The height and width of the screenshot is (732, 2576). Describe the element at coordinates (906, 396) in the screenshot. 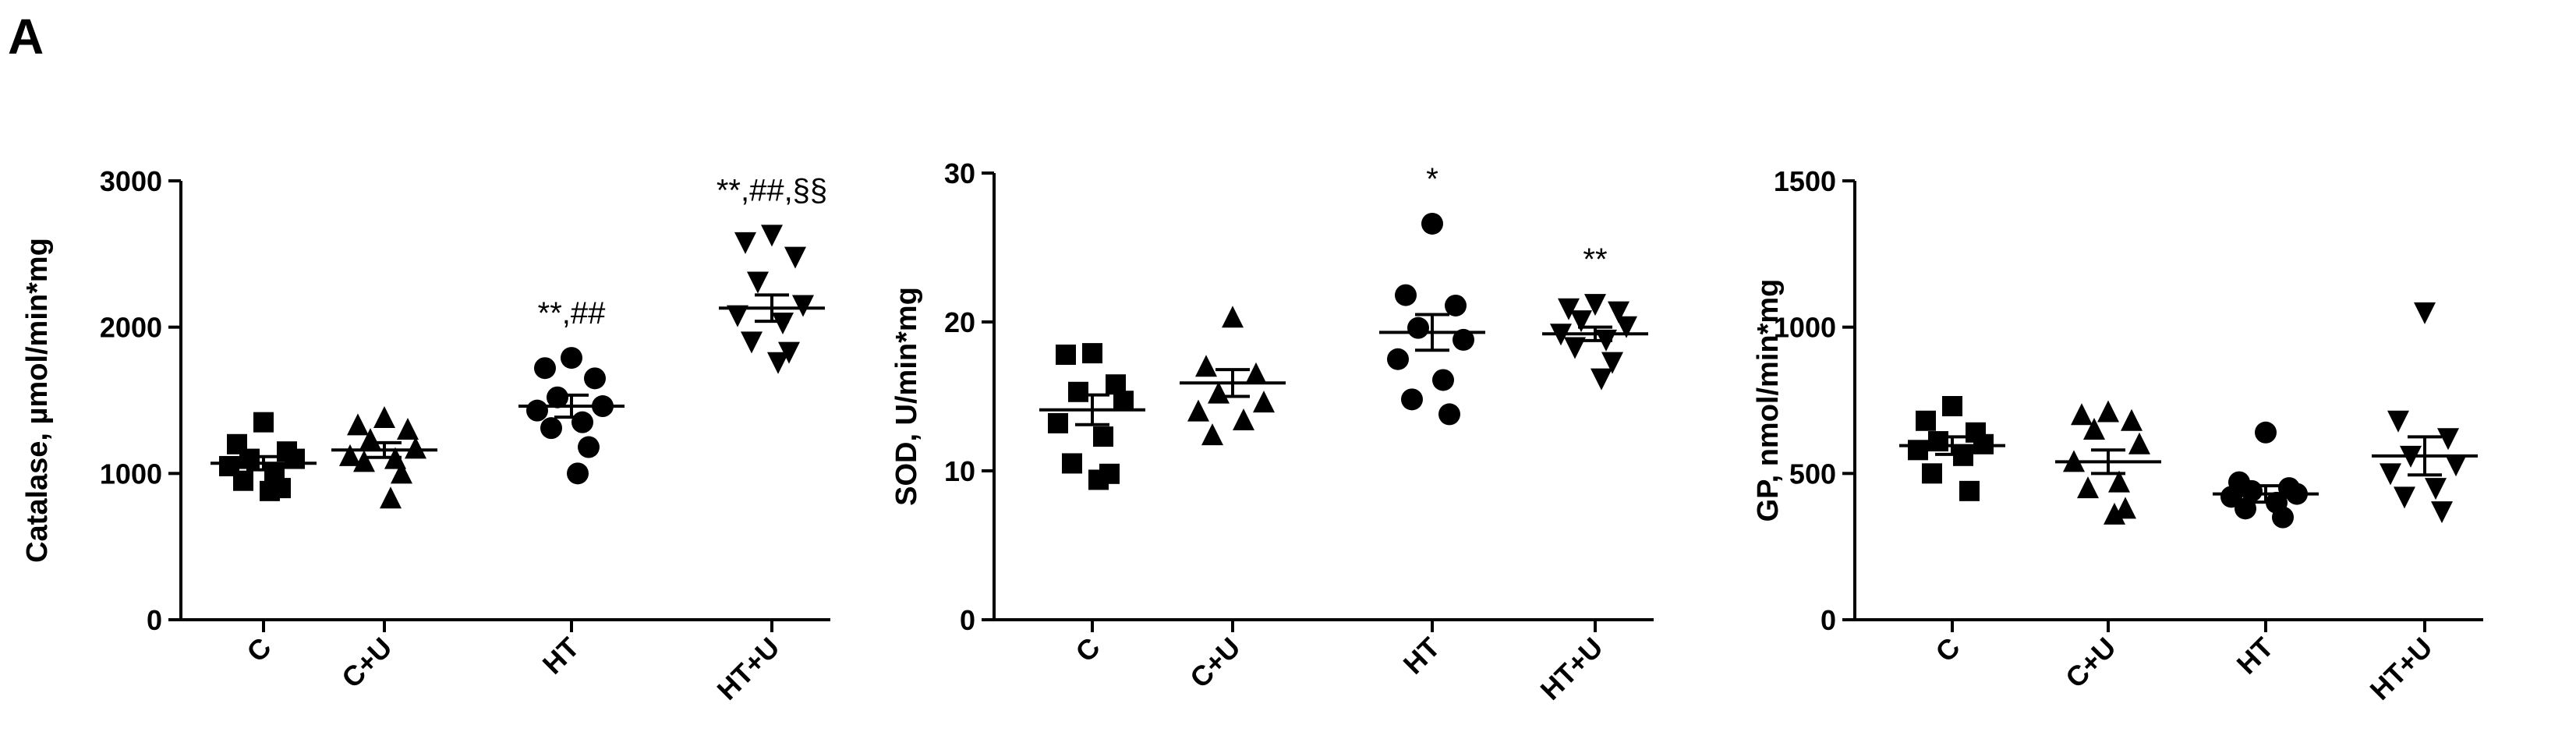

I see `y-axis-label: SOD, U/min*mg` at that location.